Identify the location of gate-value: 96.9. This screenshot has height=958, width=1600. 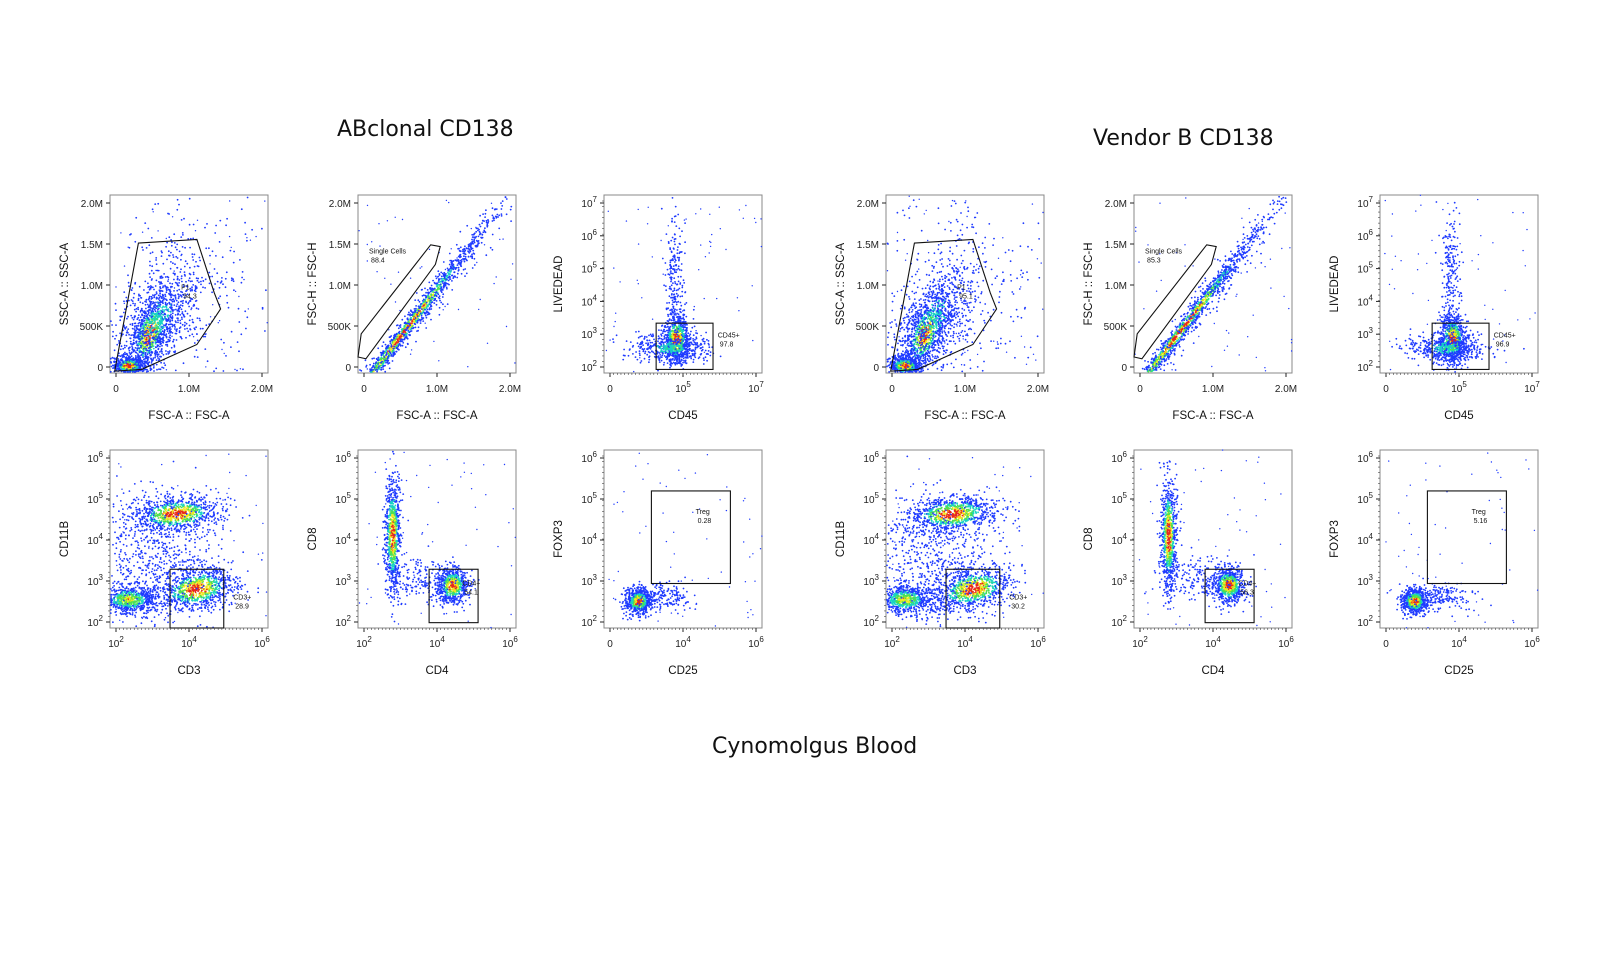
(1503, 344).